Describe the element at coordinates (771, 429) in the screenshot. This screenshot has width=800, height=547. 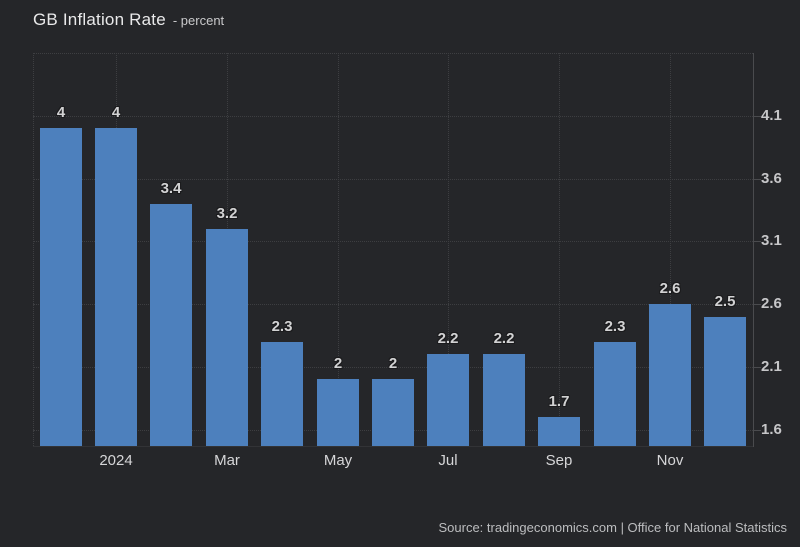
I see `y-axis-tick-label: 1.6` at that location.